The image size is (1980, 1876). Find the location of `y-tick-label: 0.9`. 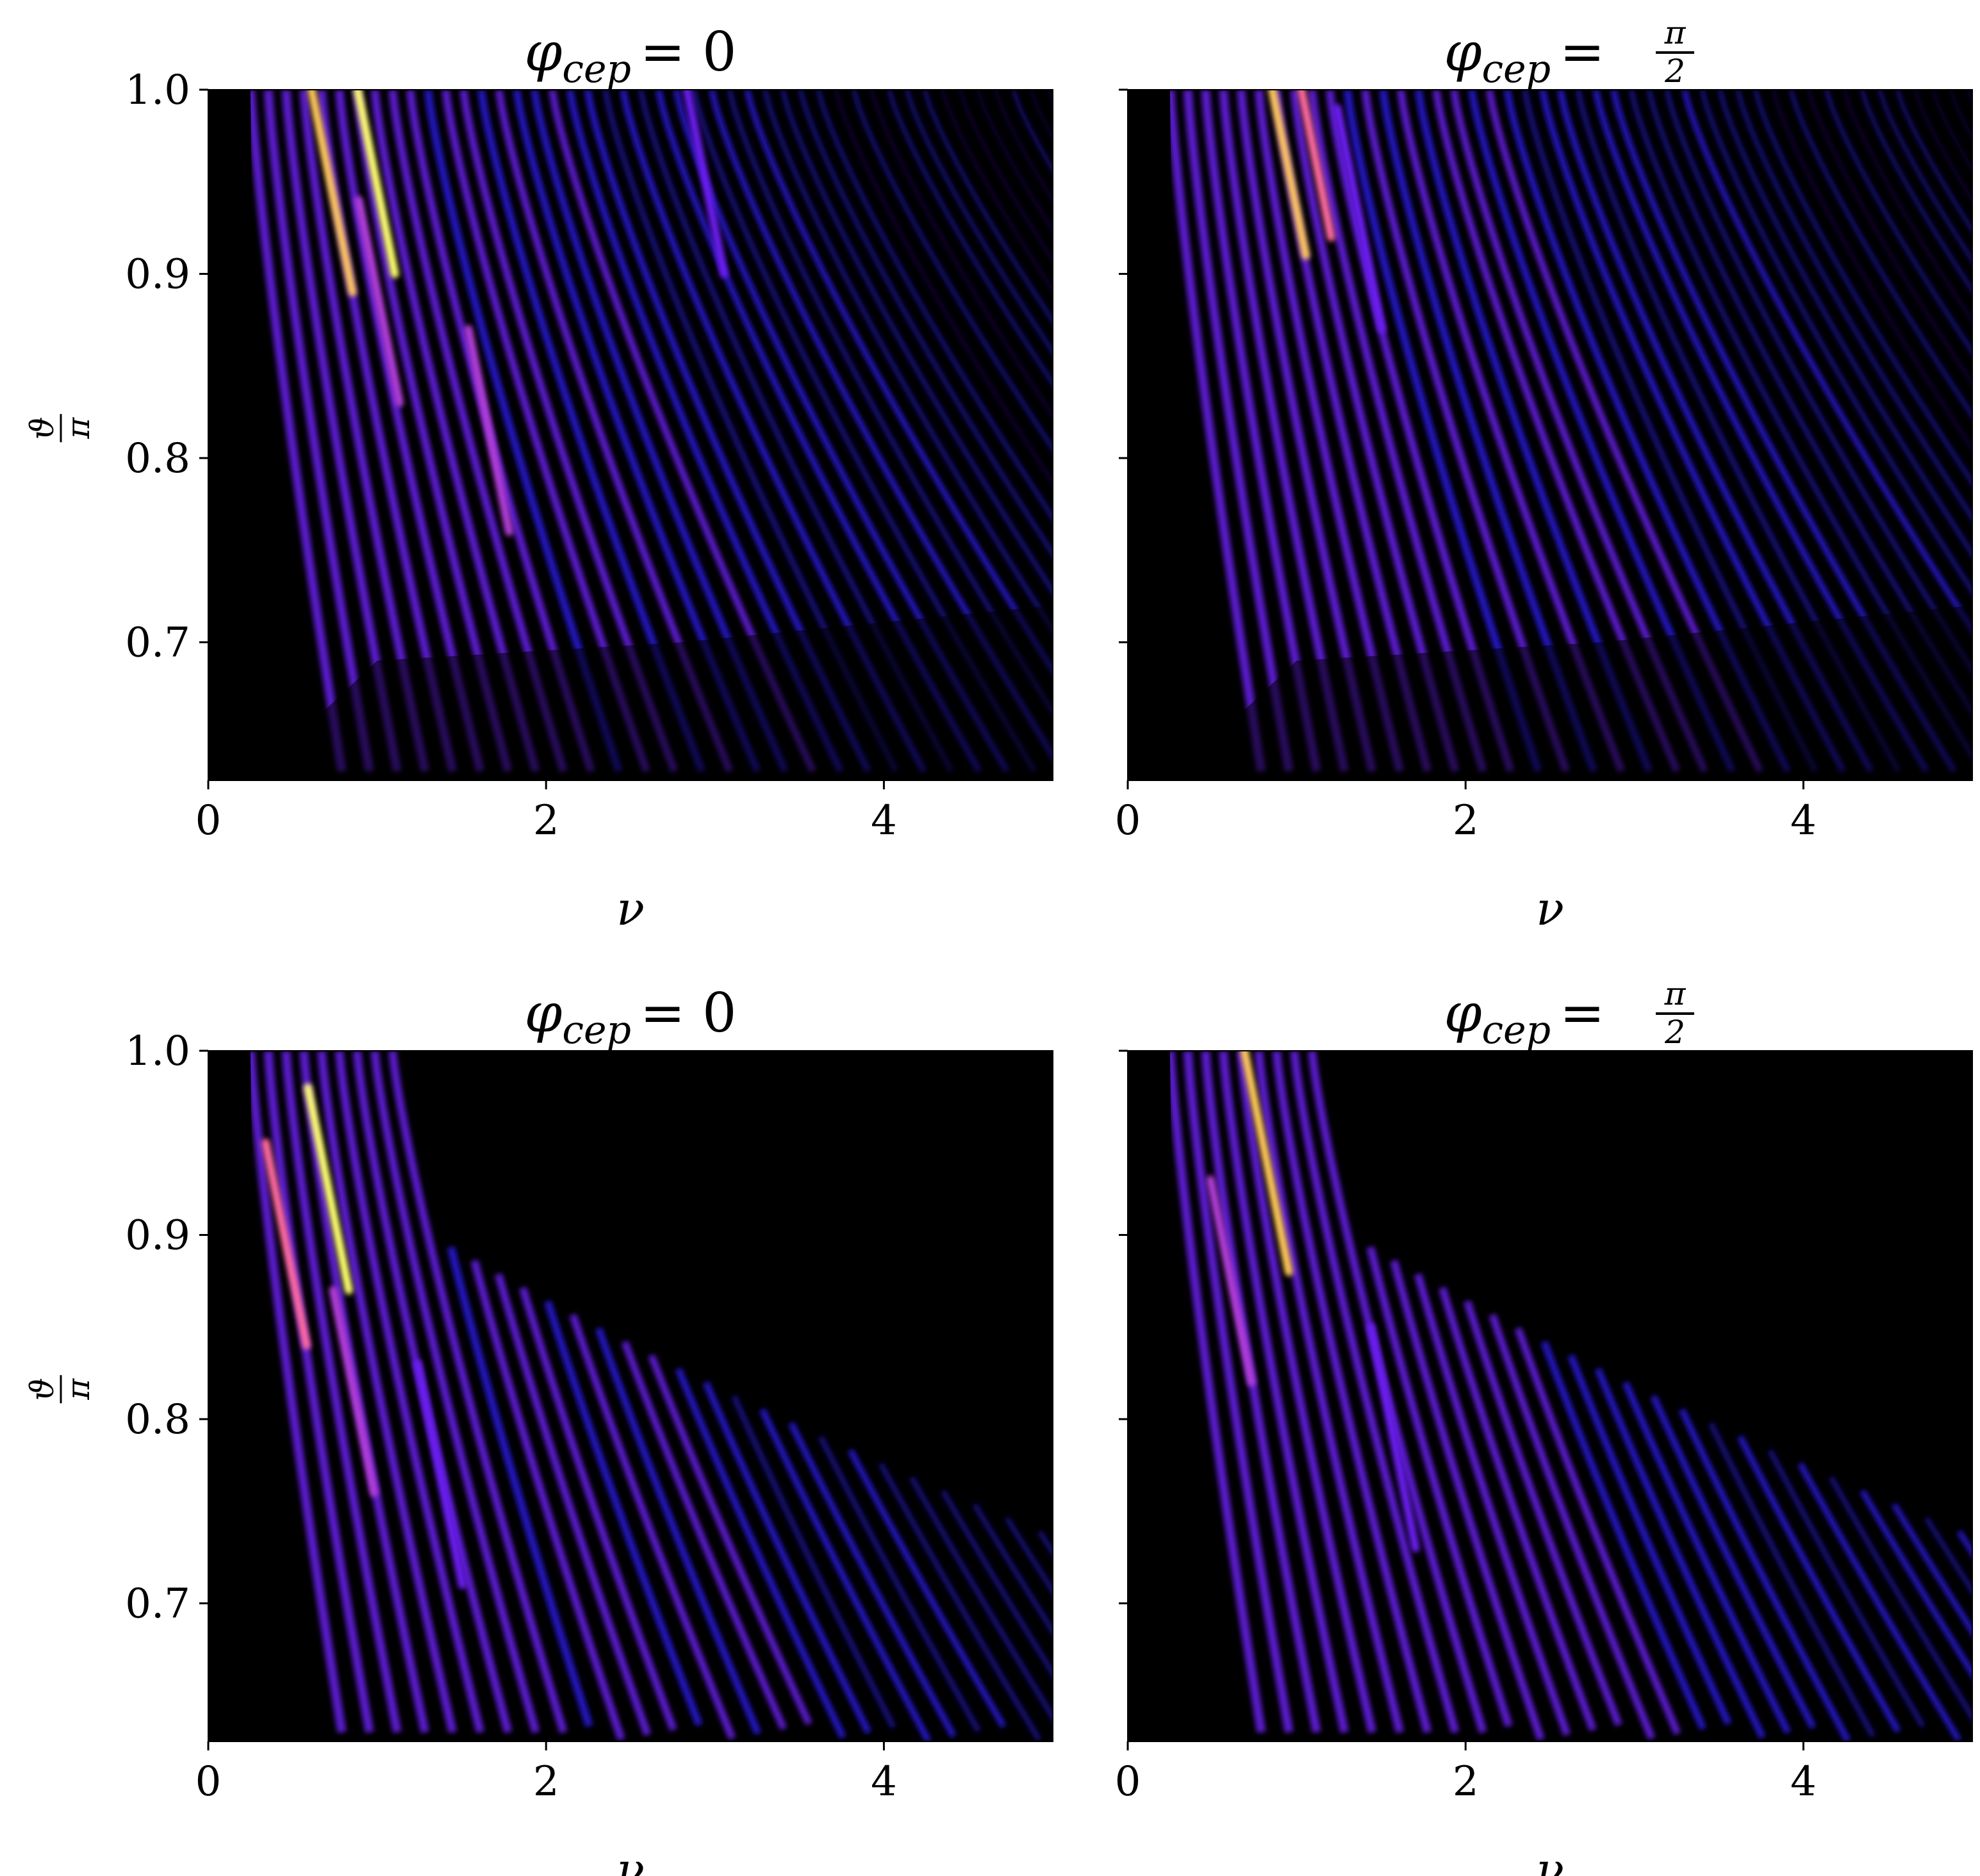

y-tick-label: 0.9 is located at coordinates (157, 274).